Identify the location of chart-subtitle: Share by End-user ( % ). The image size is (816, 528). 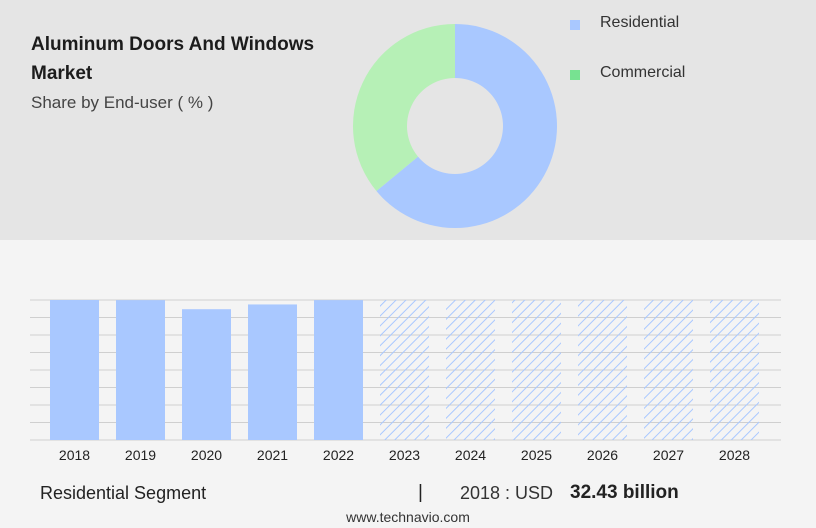
(122, 102).